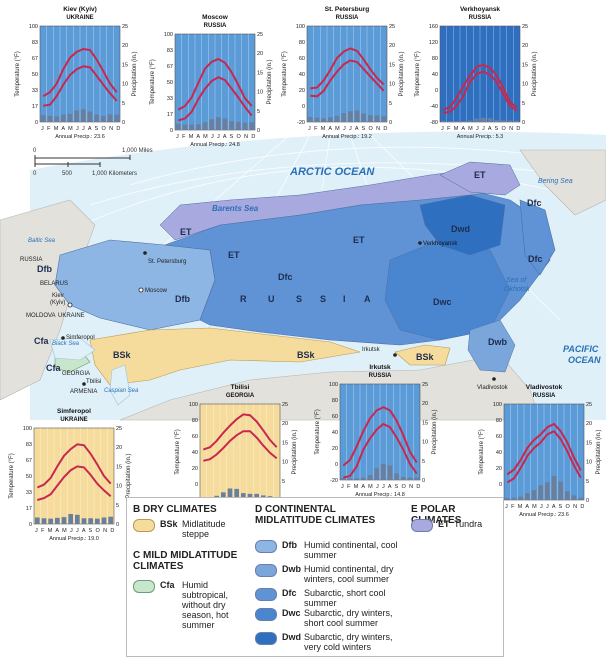  Describe the element at coordinates (82, 161) in the screenshot. I see `scale-bar` at that location.